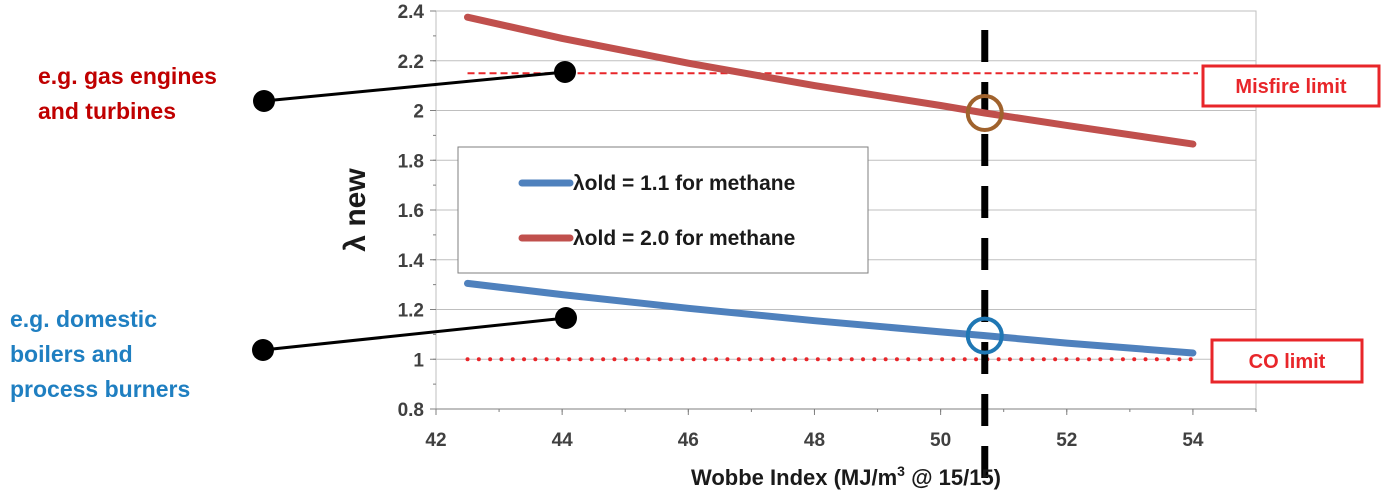  Describe the element at coordinates (841, 429) in the screenshot. I see `x-axis-ticks: 42 44 46 48 50 52 54` at that location.